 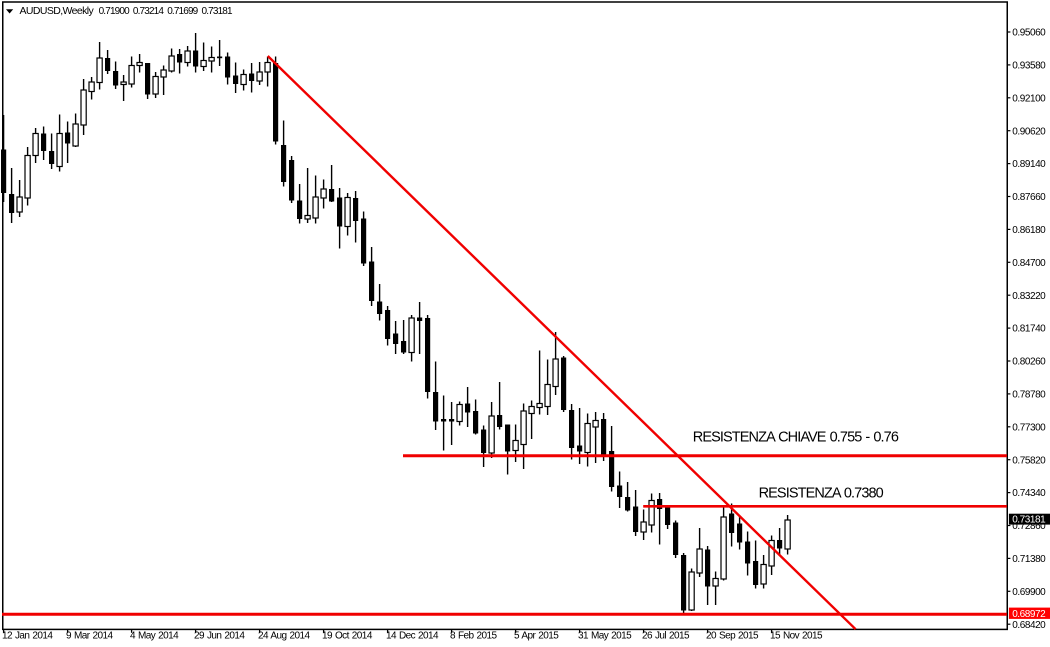 What do you see at coordinates (1029, 395) in the screenshot?
I see `svg-text: 0.78780` at bounding box center [1029, 395].